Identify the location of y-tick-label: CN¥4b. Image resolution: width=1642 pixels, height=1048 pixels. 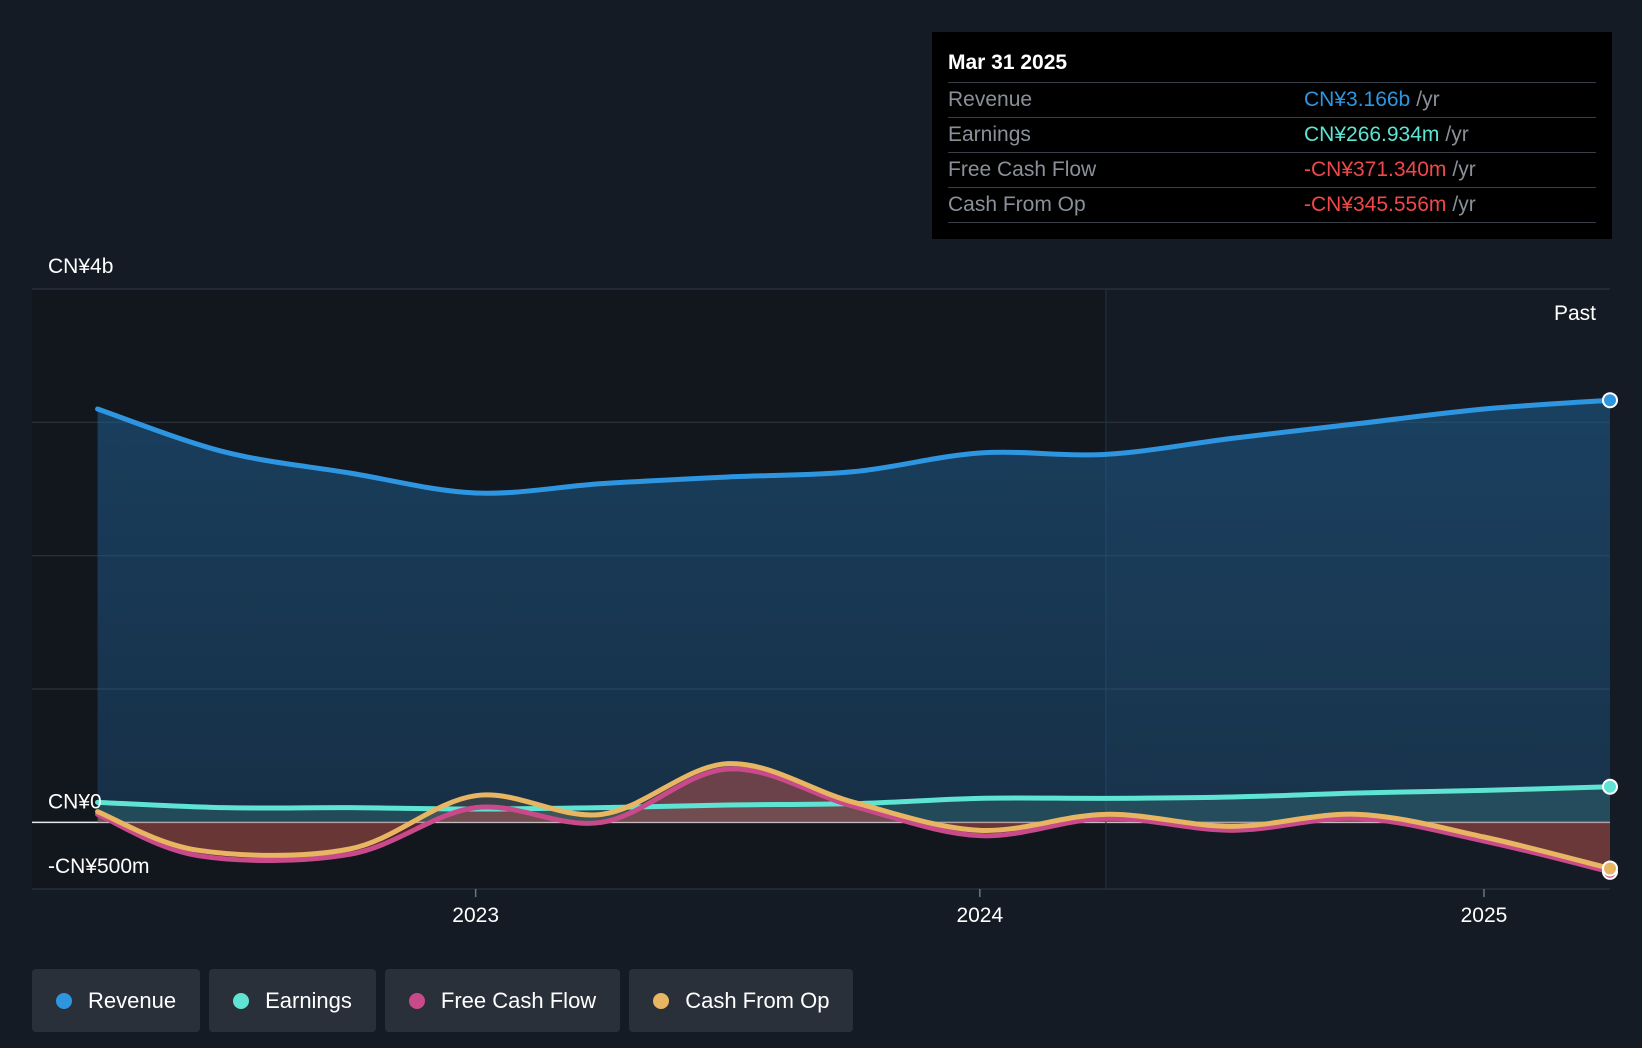
(80, 266).